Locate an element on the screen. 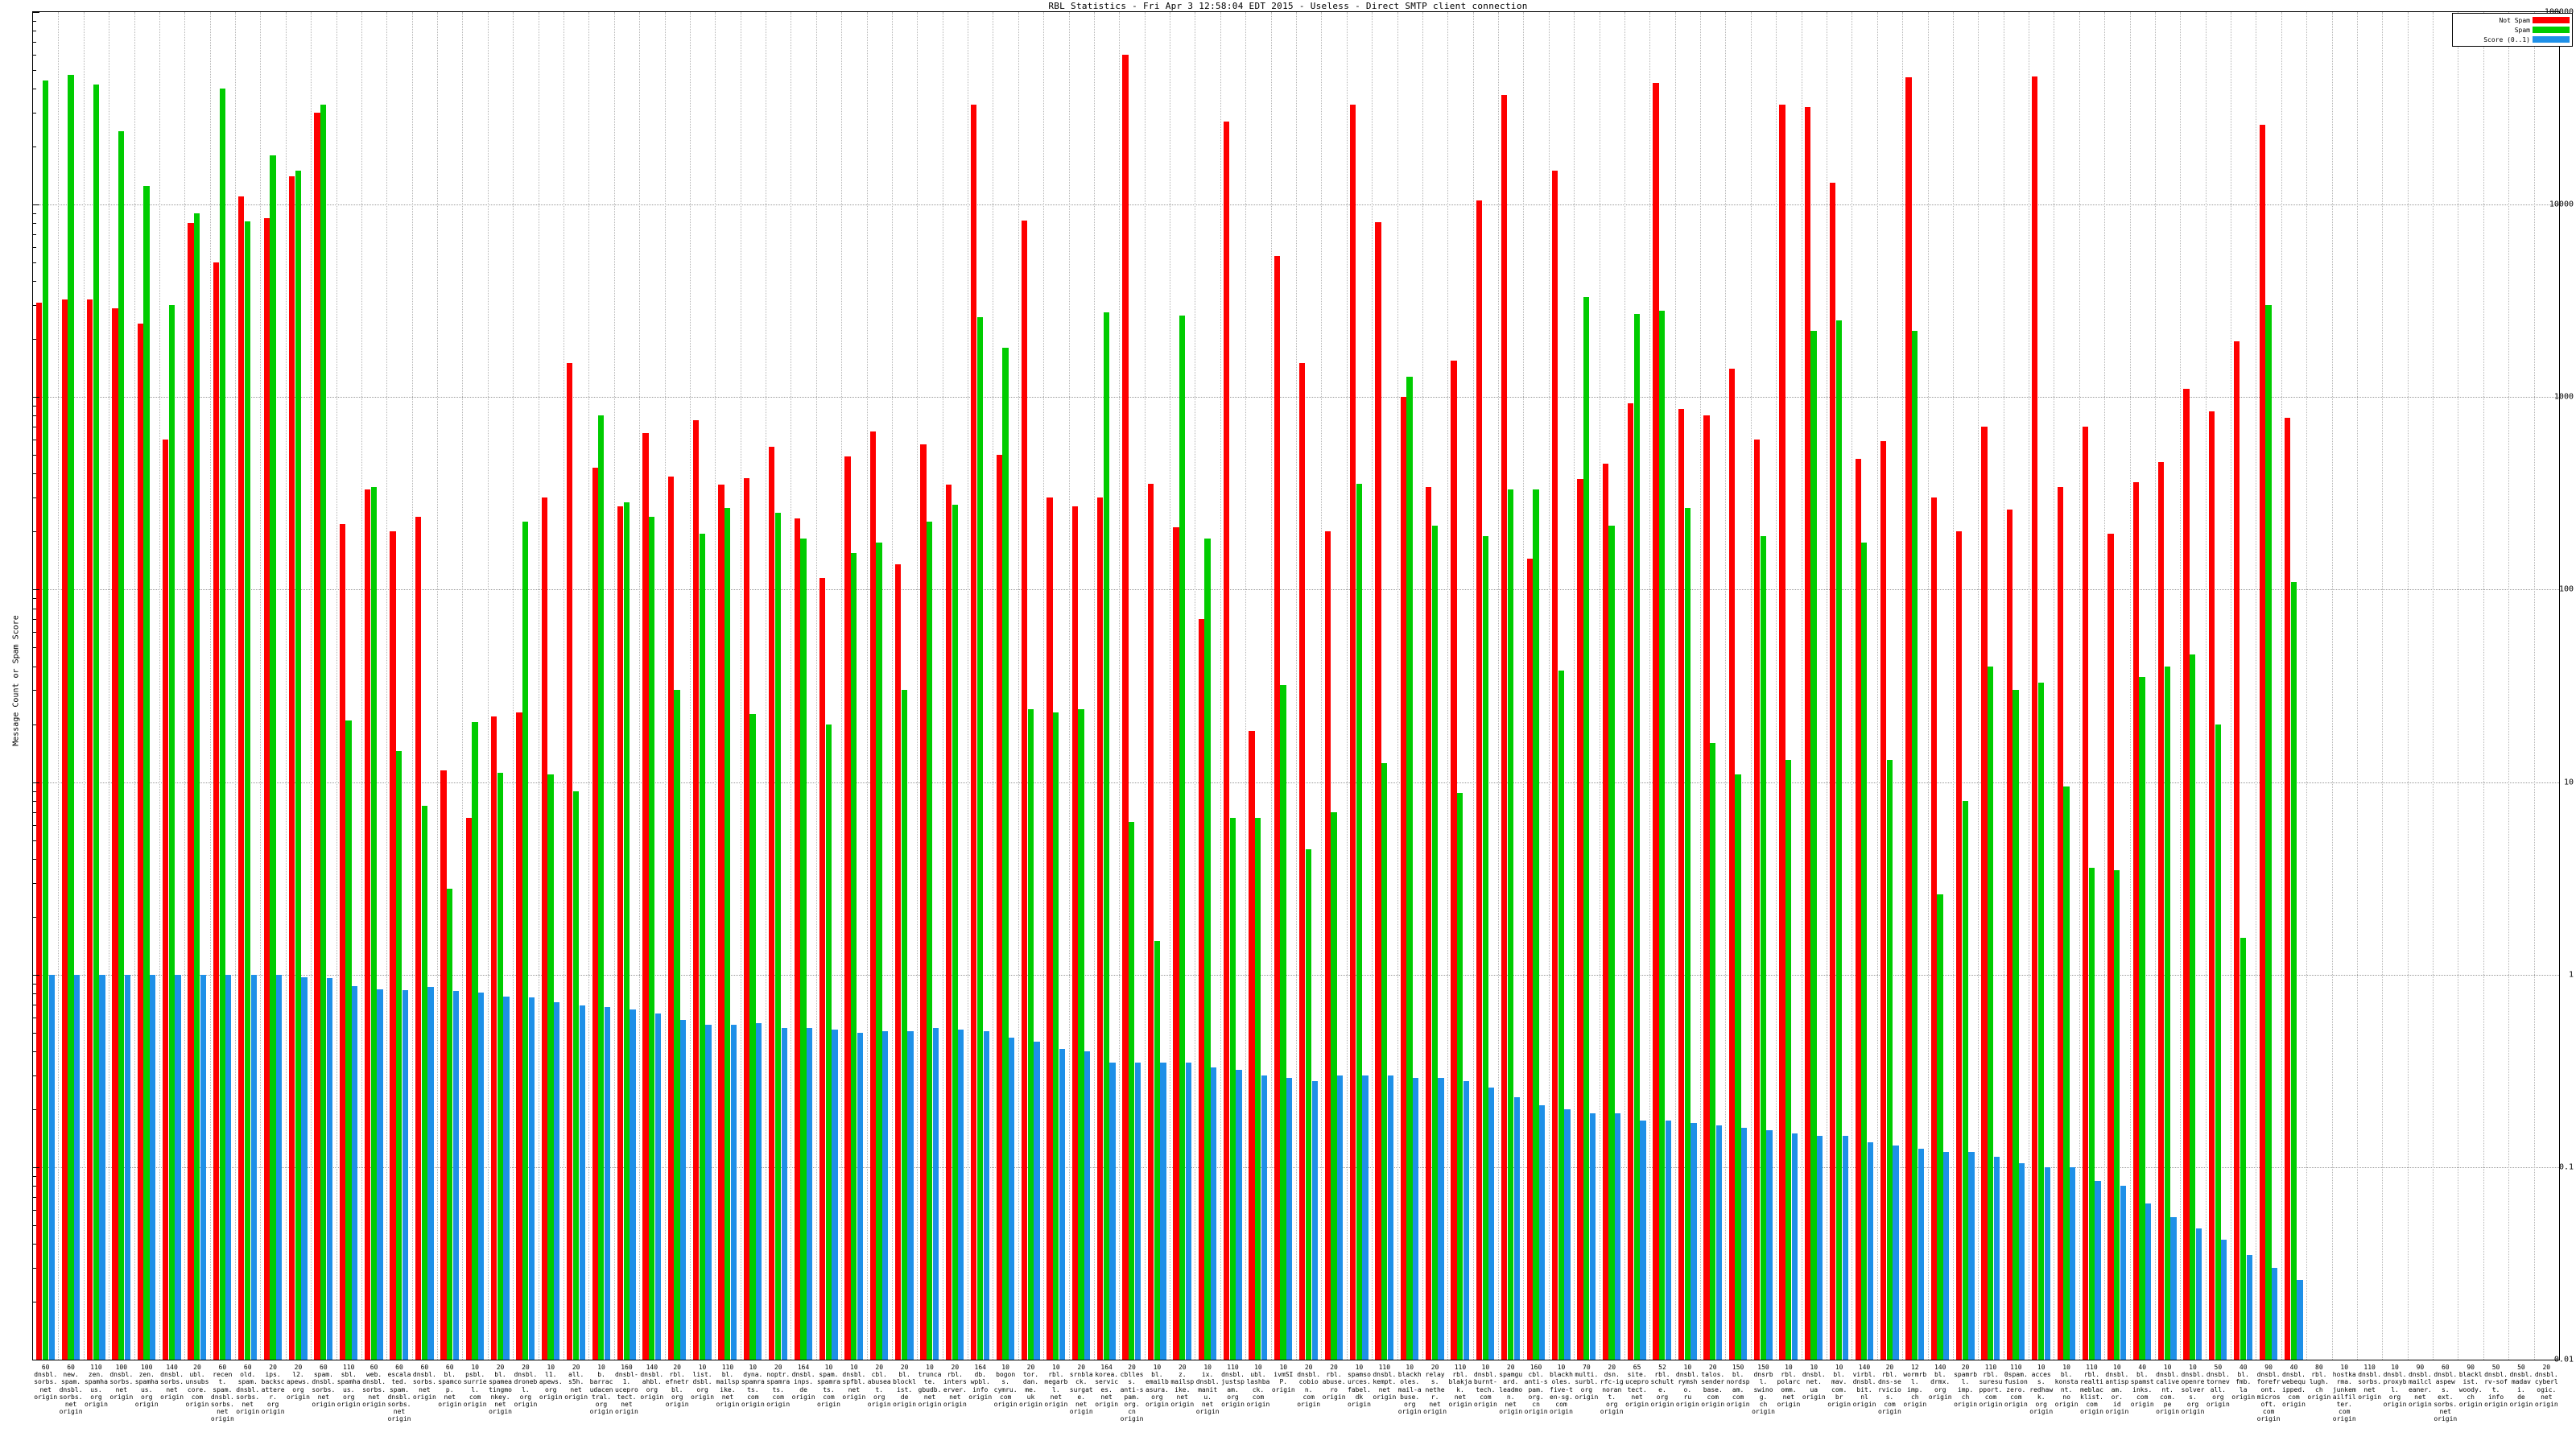 The width and height of the screenshot is (2576, 1449). x-axis-tick-label: 20 noptr. spamrats. com origin is located at coordinates (778, 1386).